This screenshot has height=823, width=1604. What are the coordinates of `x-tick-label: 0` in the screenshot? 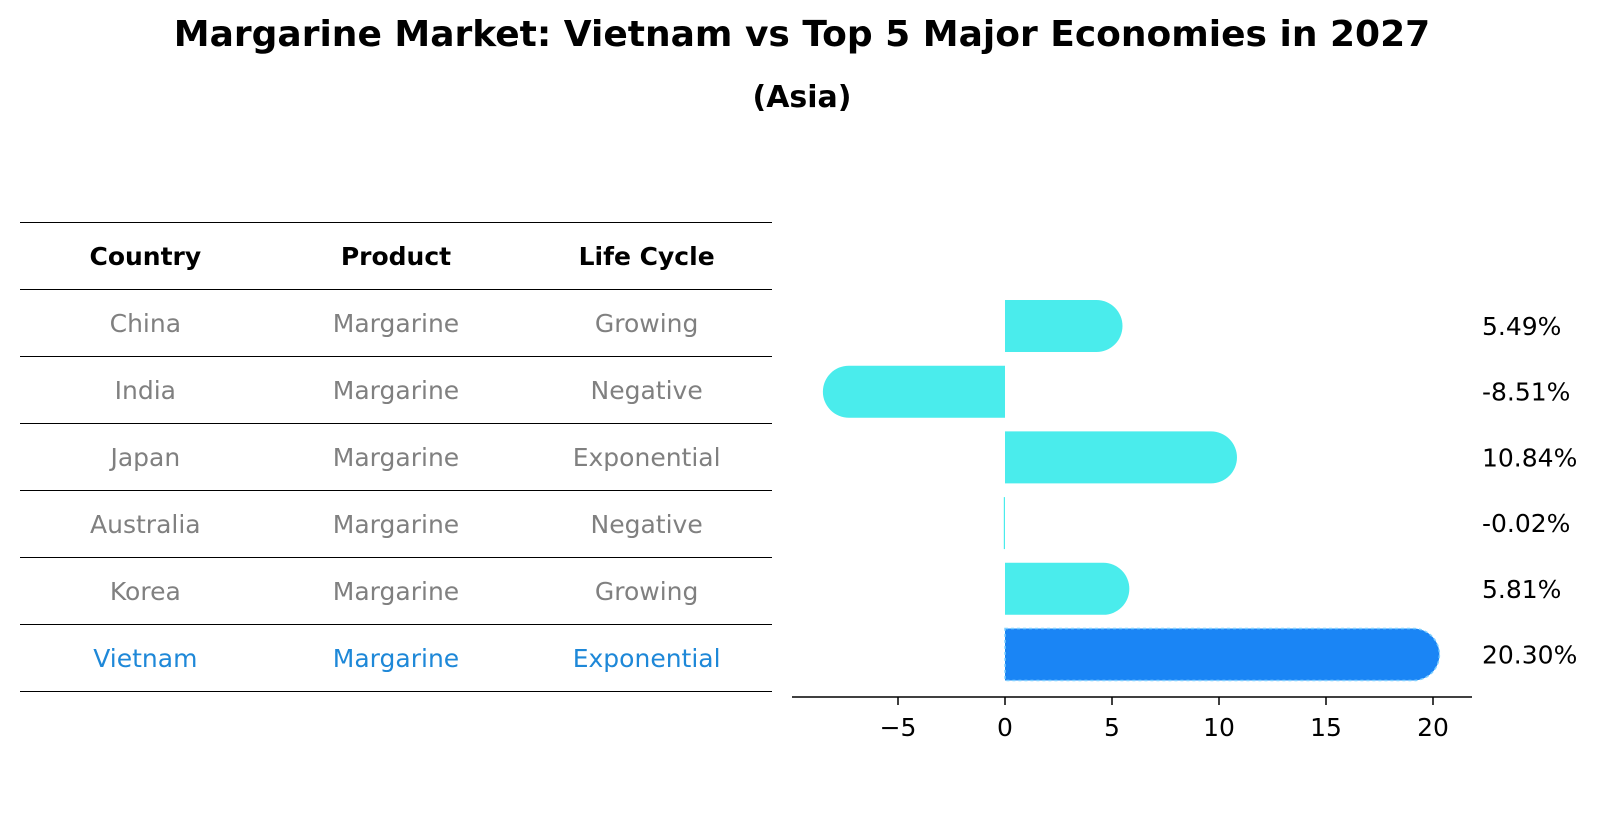 It's located at (1005, 727).